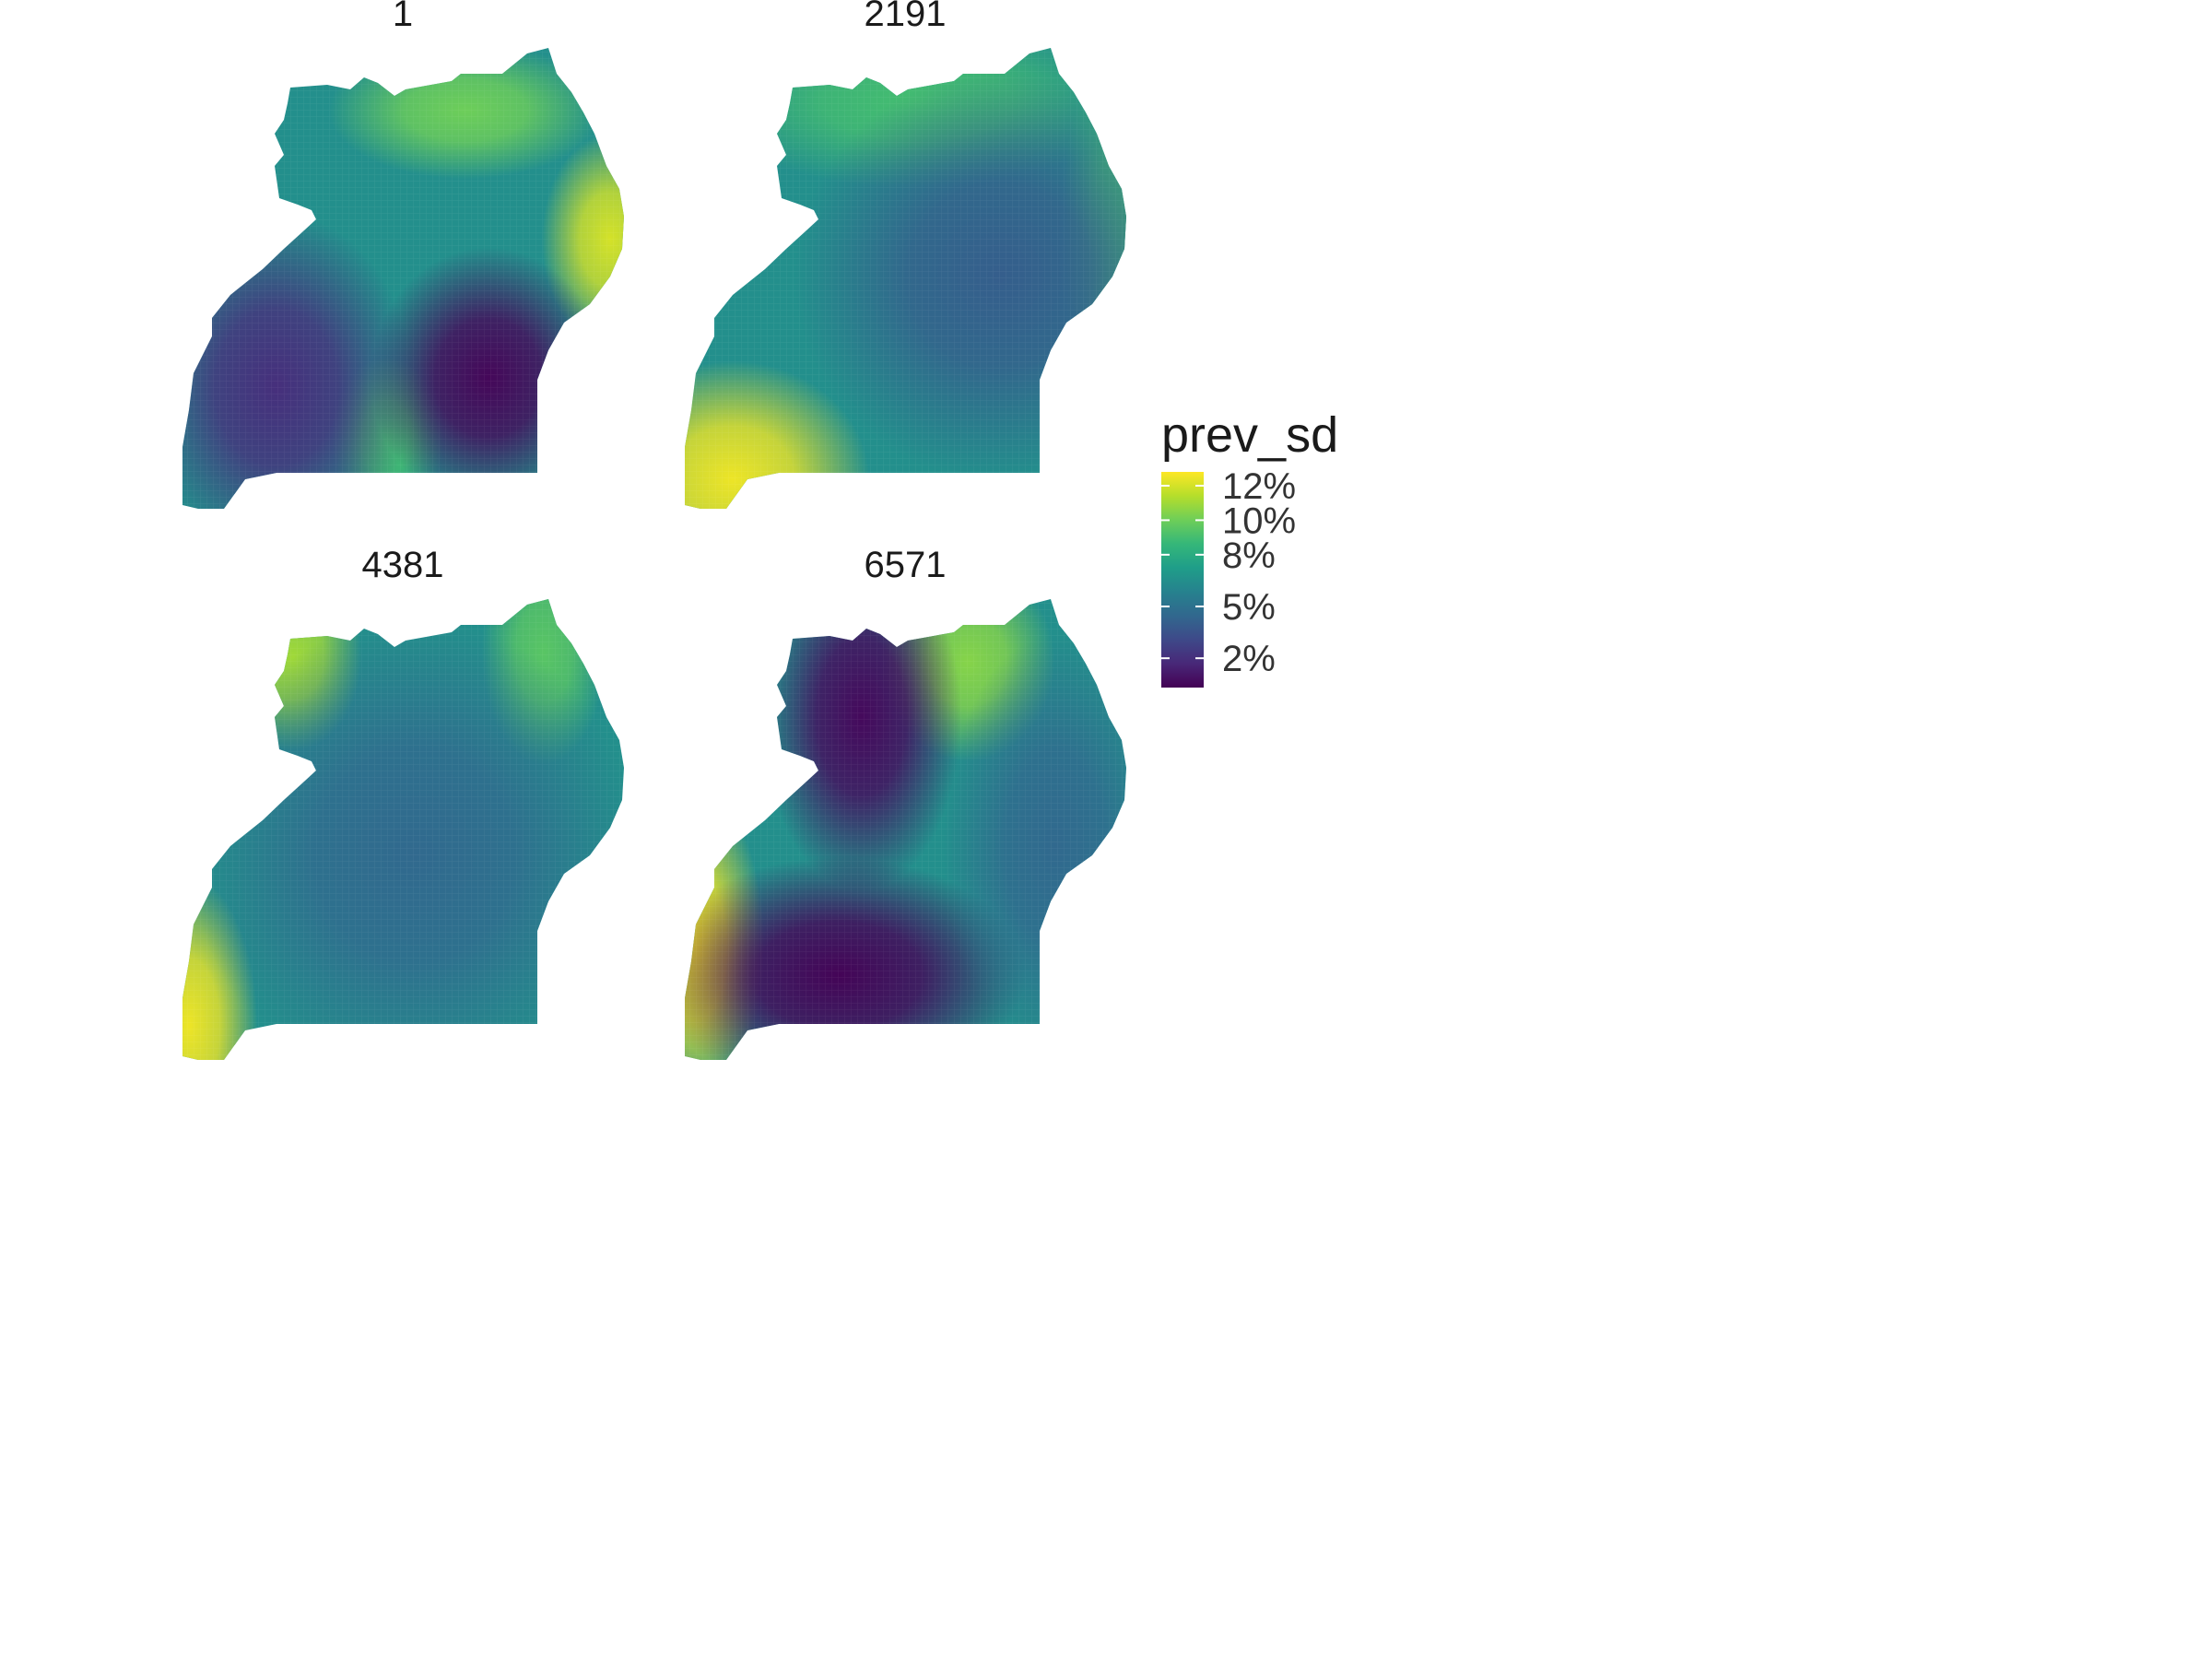 The image size is (2212, 1659). I want to click on colorbar-tick-label: 8%, so click(1249, 555).